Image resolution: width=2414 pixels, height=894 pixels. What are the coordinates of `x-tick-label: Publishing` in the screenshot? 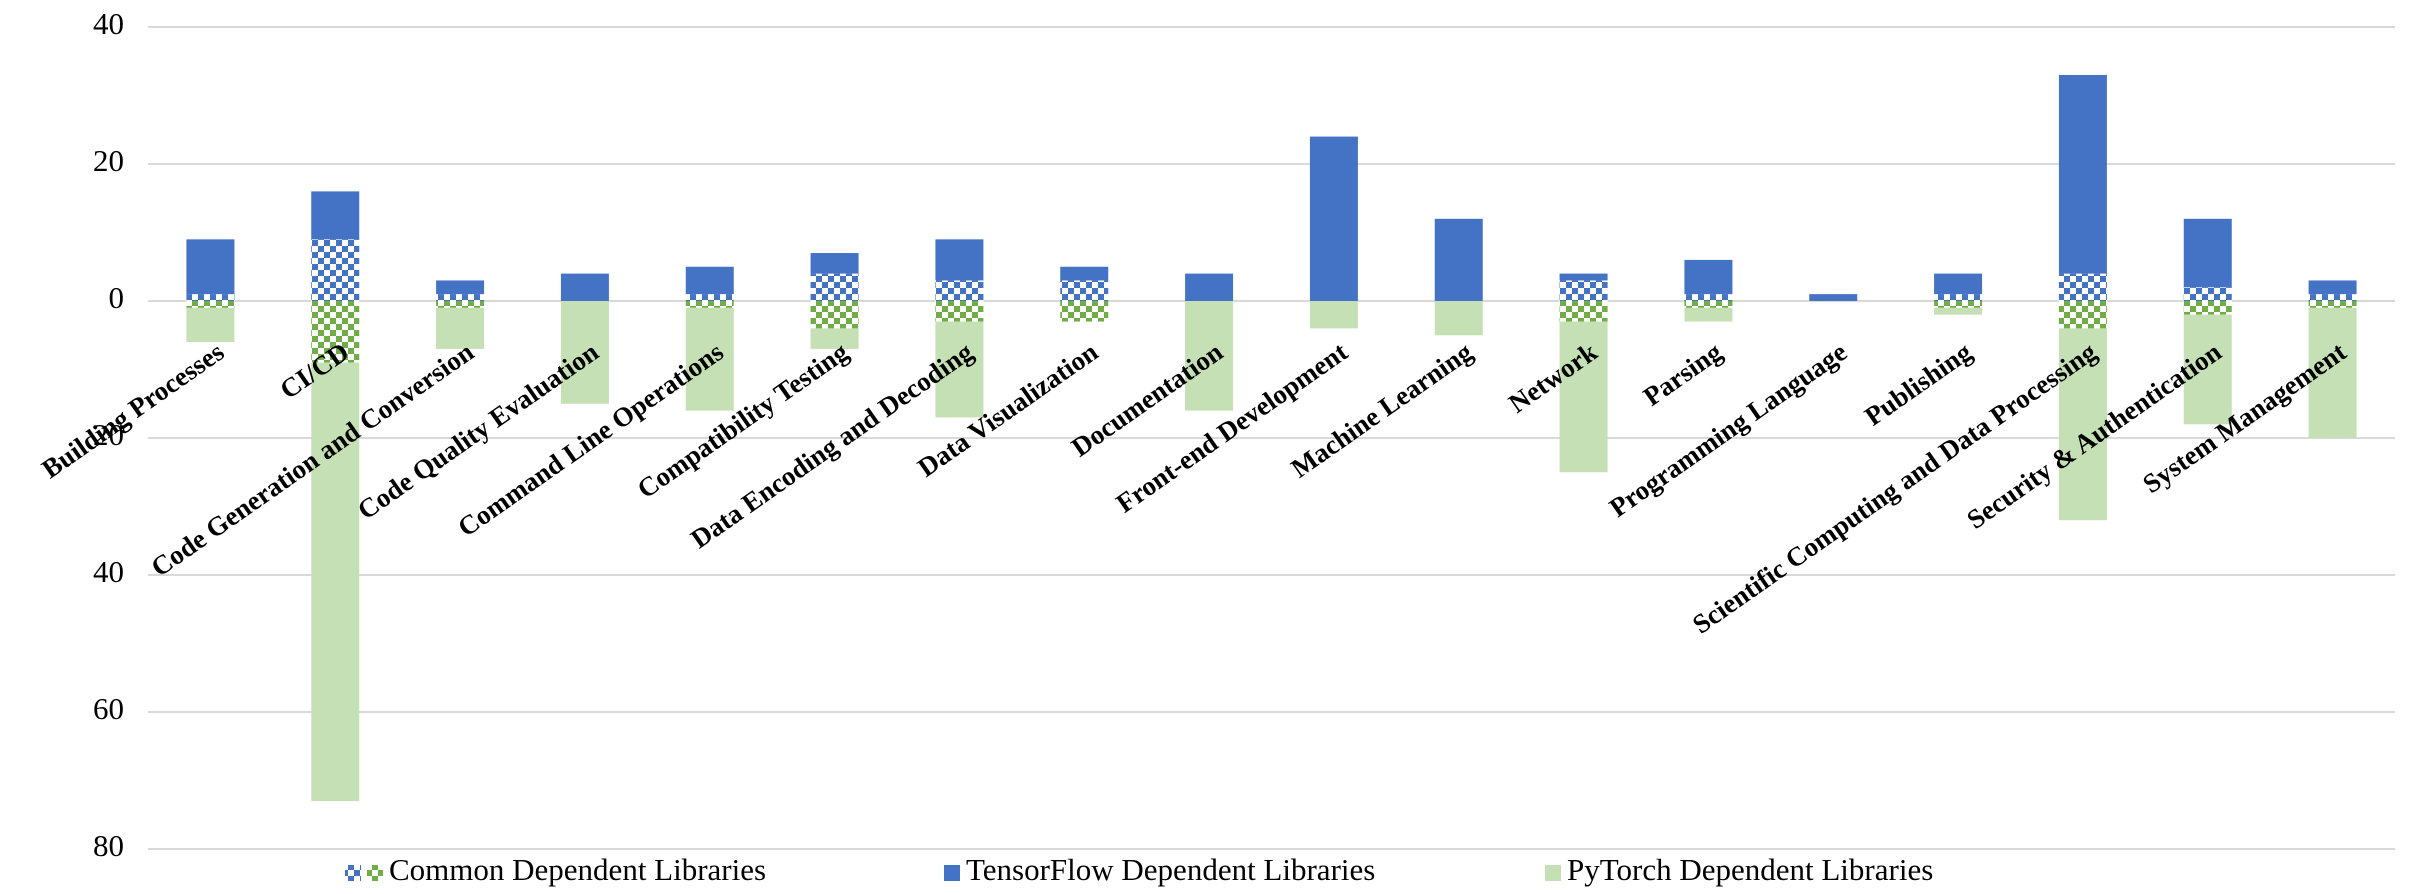 It's located at (1918, 383).